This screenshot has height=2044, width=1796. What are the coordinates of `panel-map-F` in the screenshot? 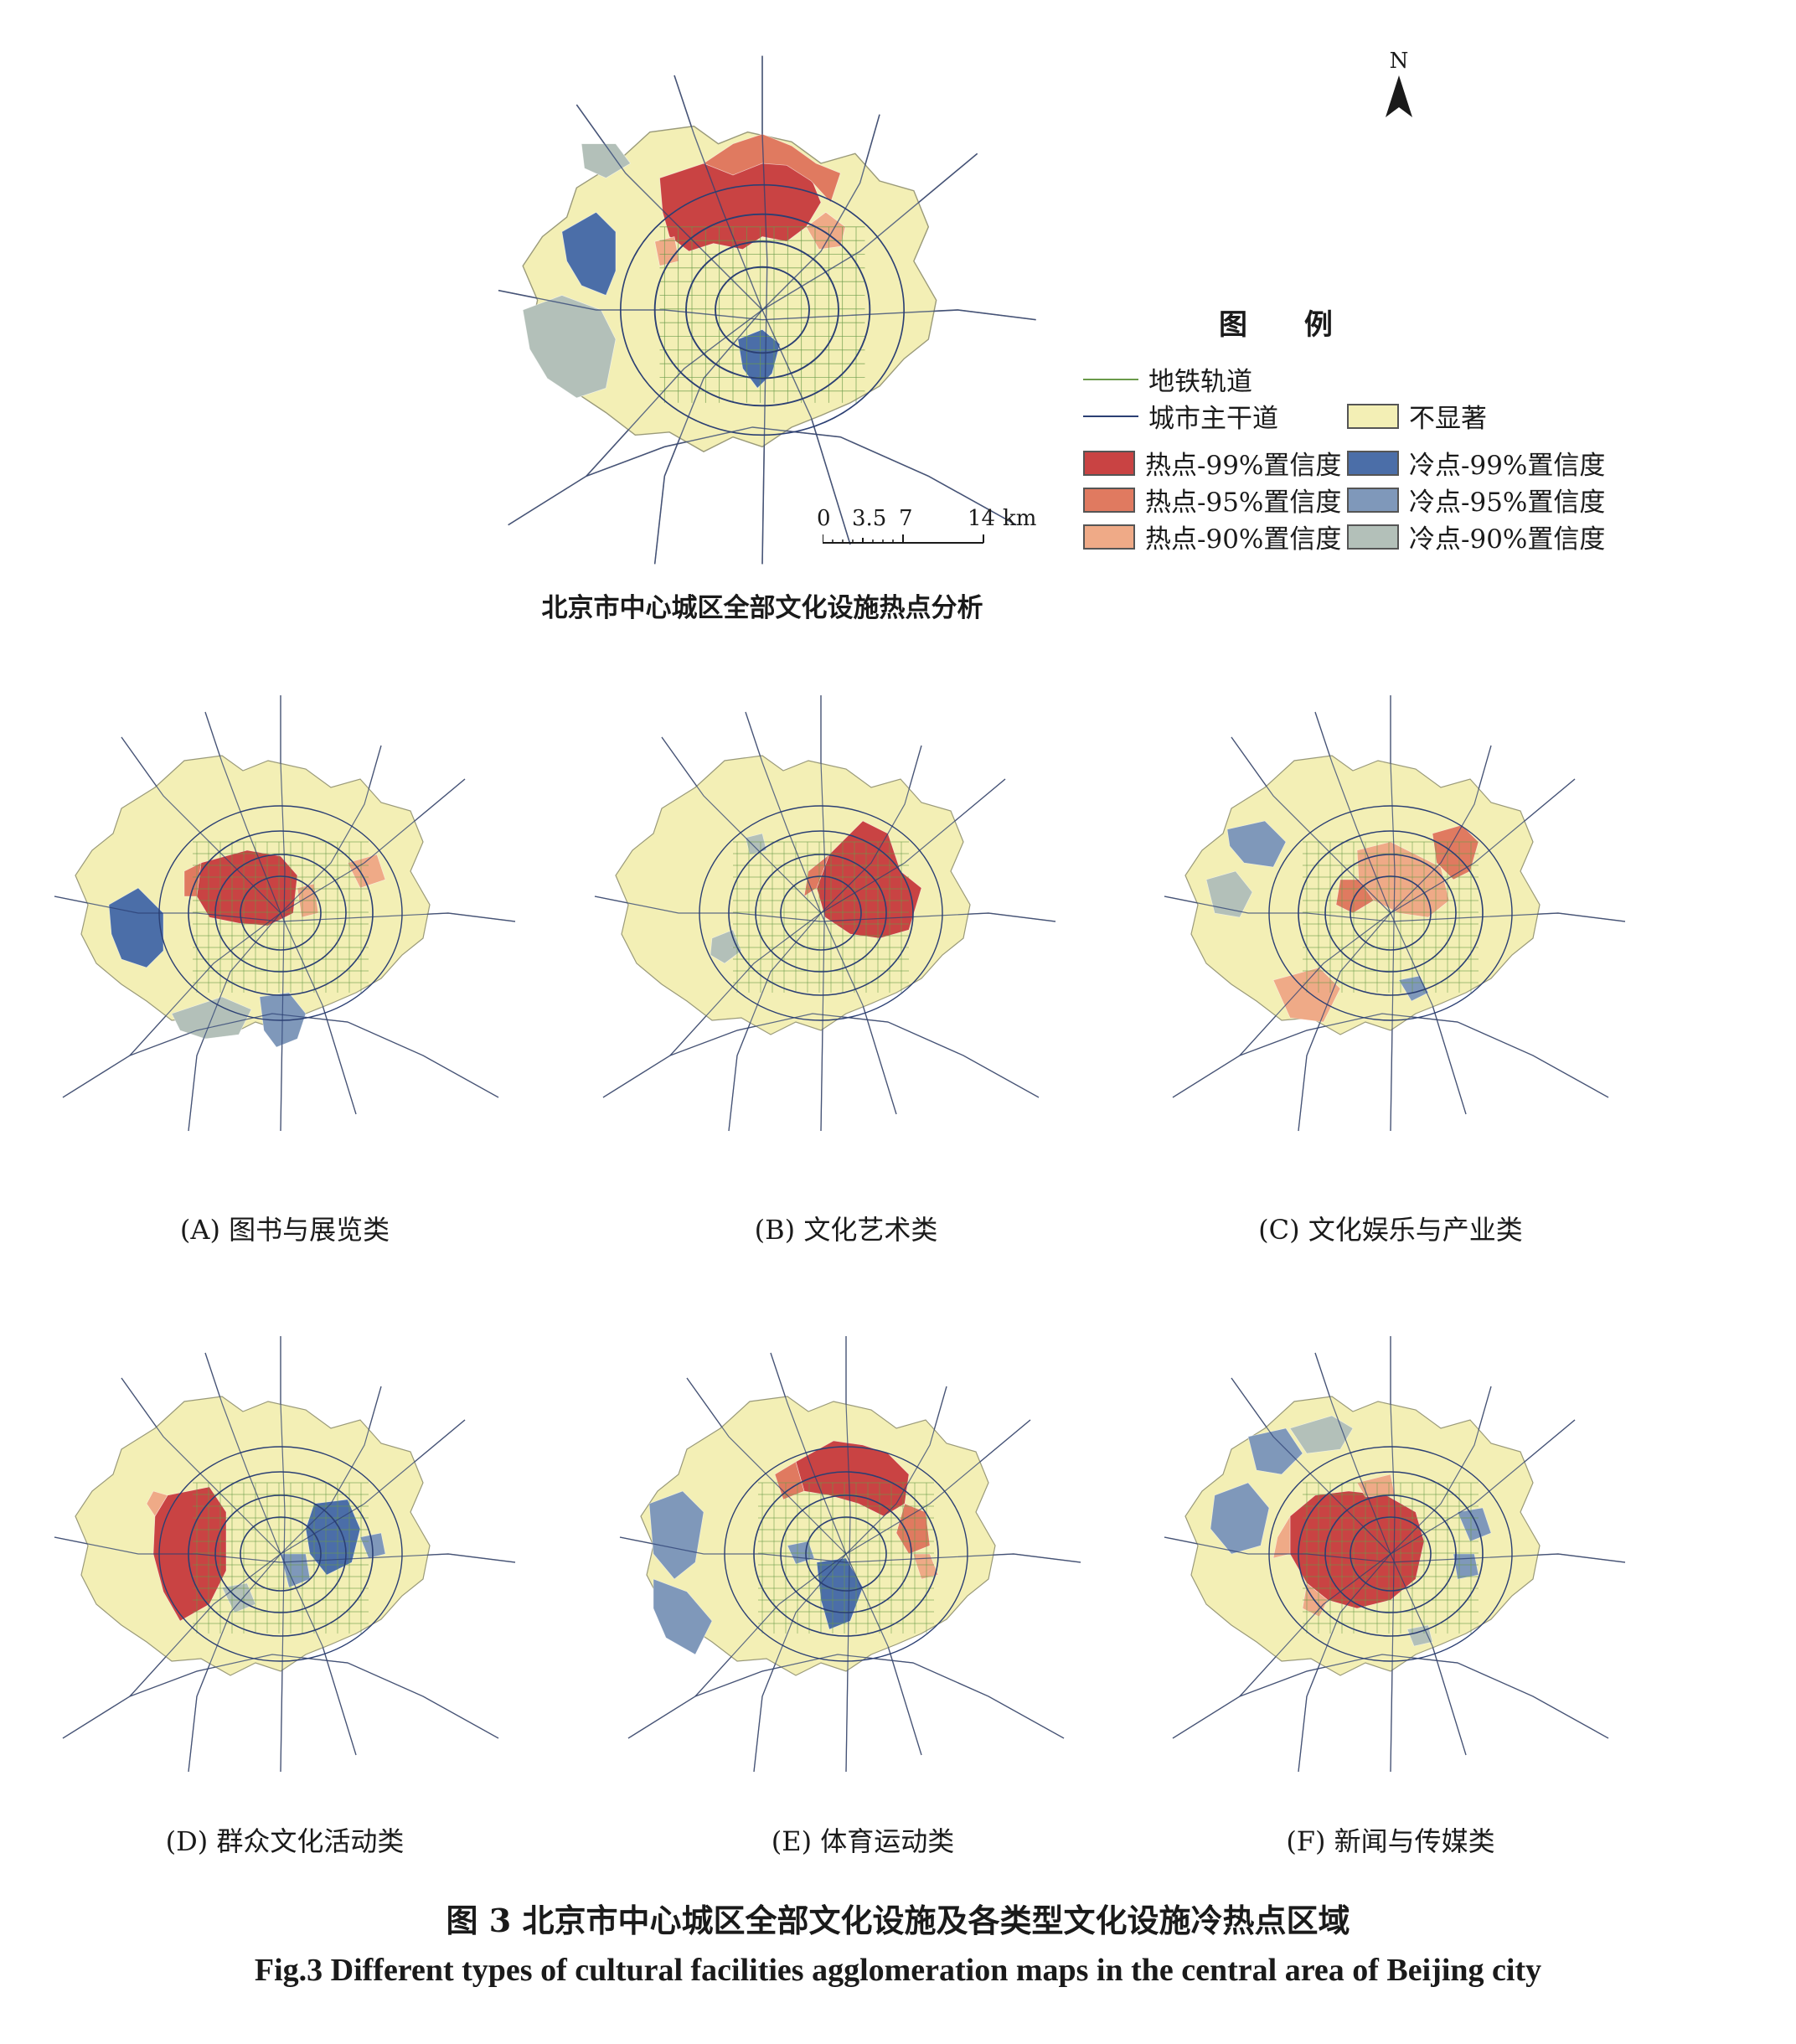 It's located at (1390, 1554).